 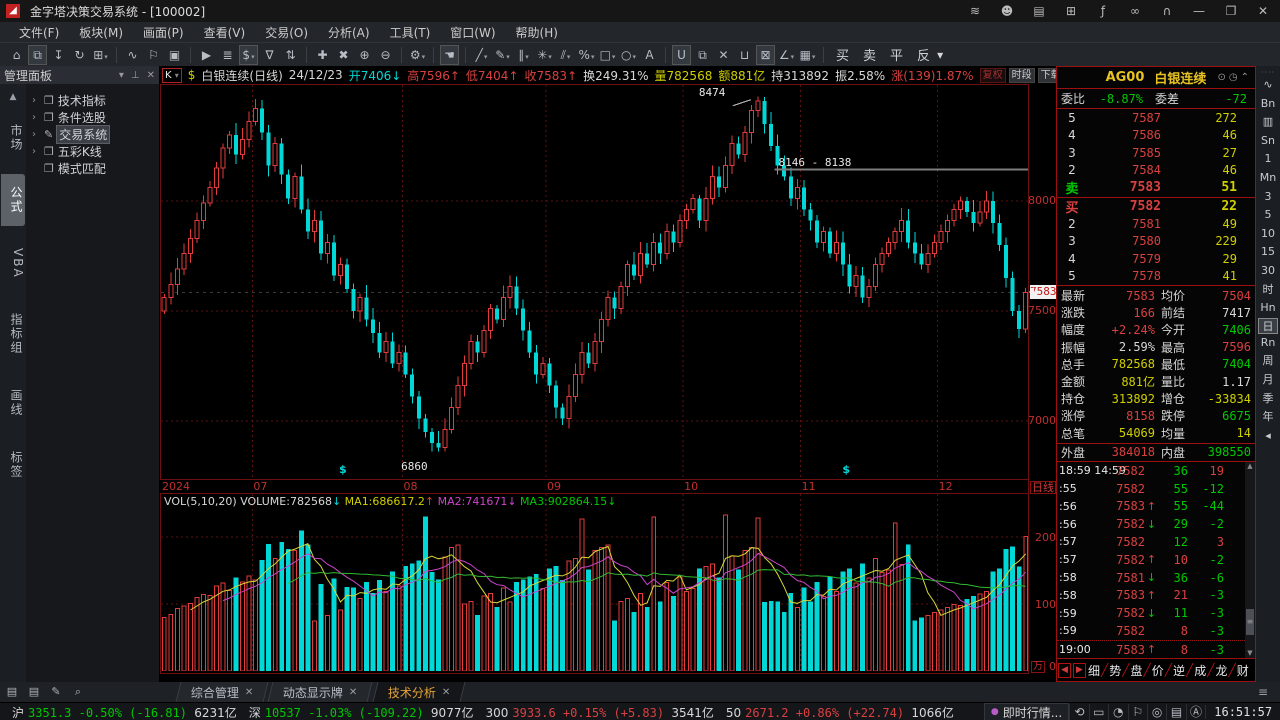 What do you see at coordinates (502, 54) in the screenshot?
I see `pencil-icon: ✎▾` at bounding box center [502, 54].